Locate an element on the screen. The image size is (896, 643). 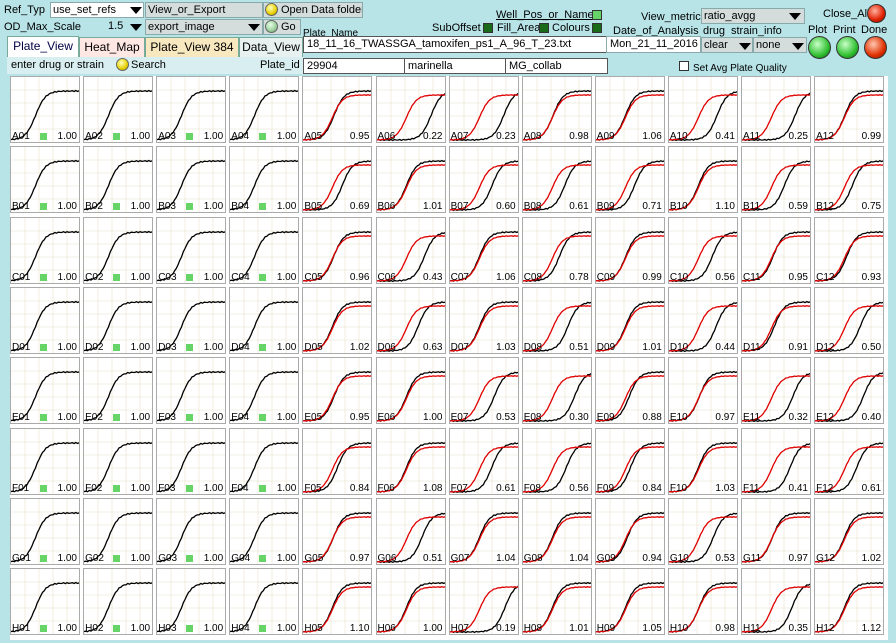
well-cell: E08 0.30 is located at coordinates (556, 391).